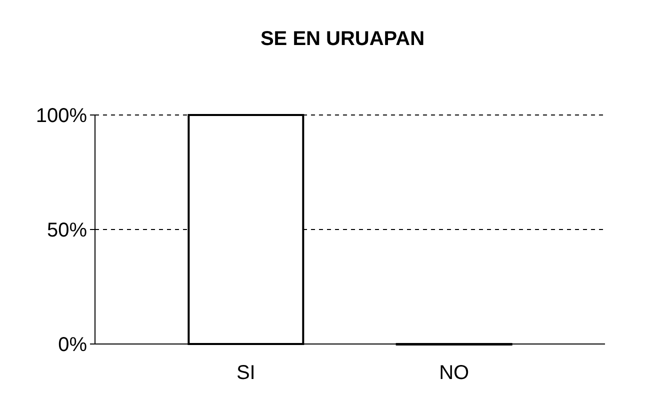  I want to click on x-tick-label: SI, so click(246, 373).